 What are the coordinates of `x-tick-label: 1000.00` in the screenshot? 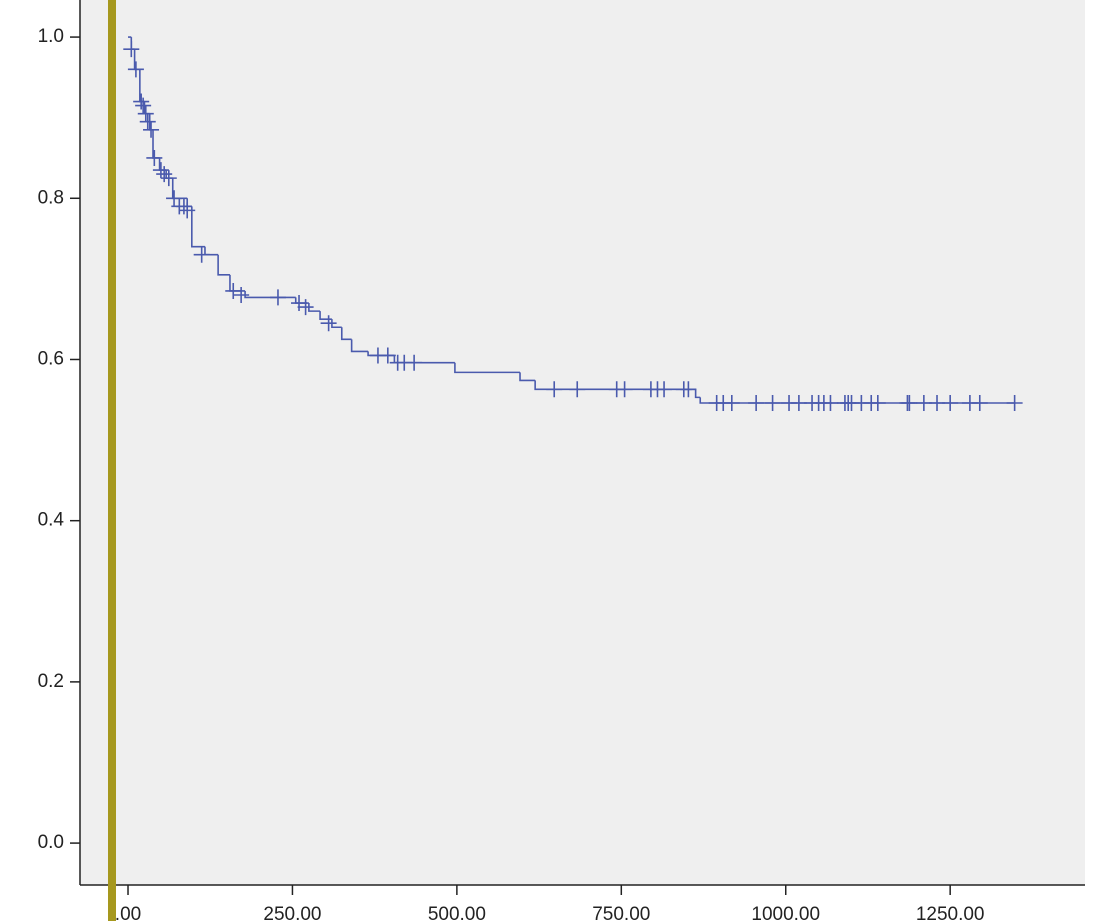 It's located at (785, 912).